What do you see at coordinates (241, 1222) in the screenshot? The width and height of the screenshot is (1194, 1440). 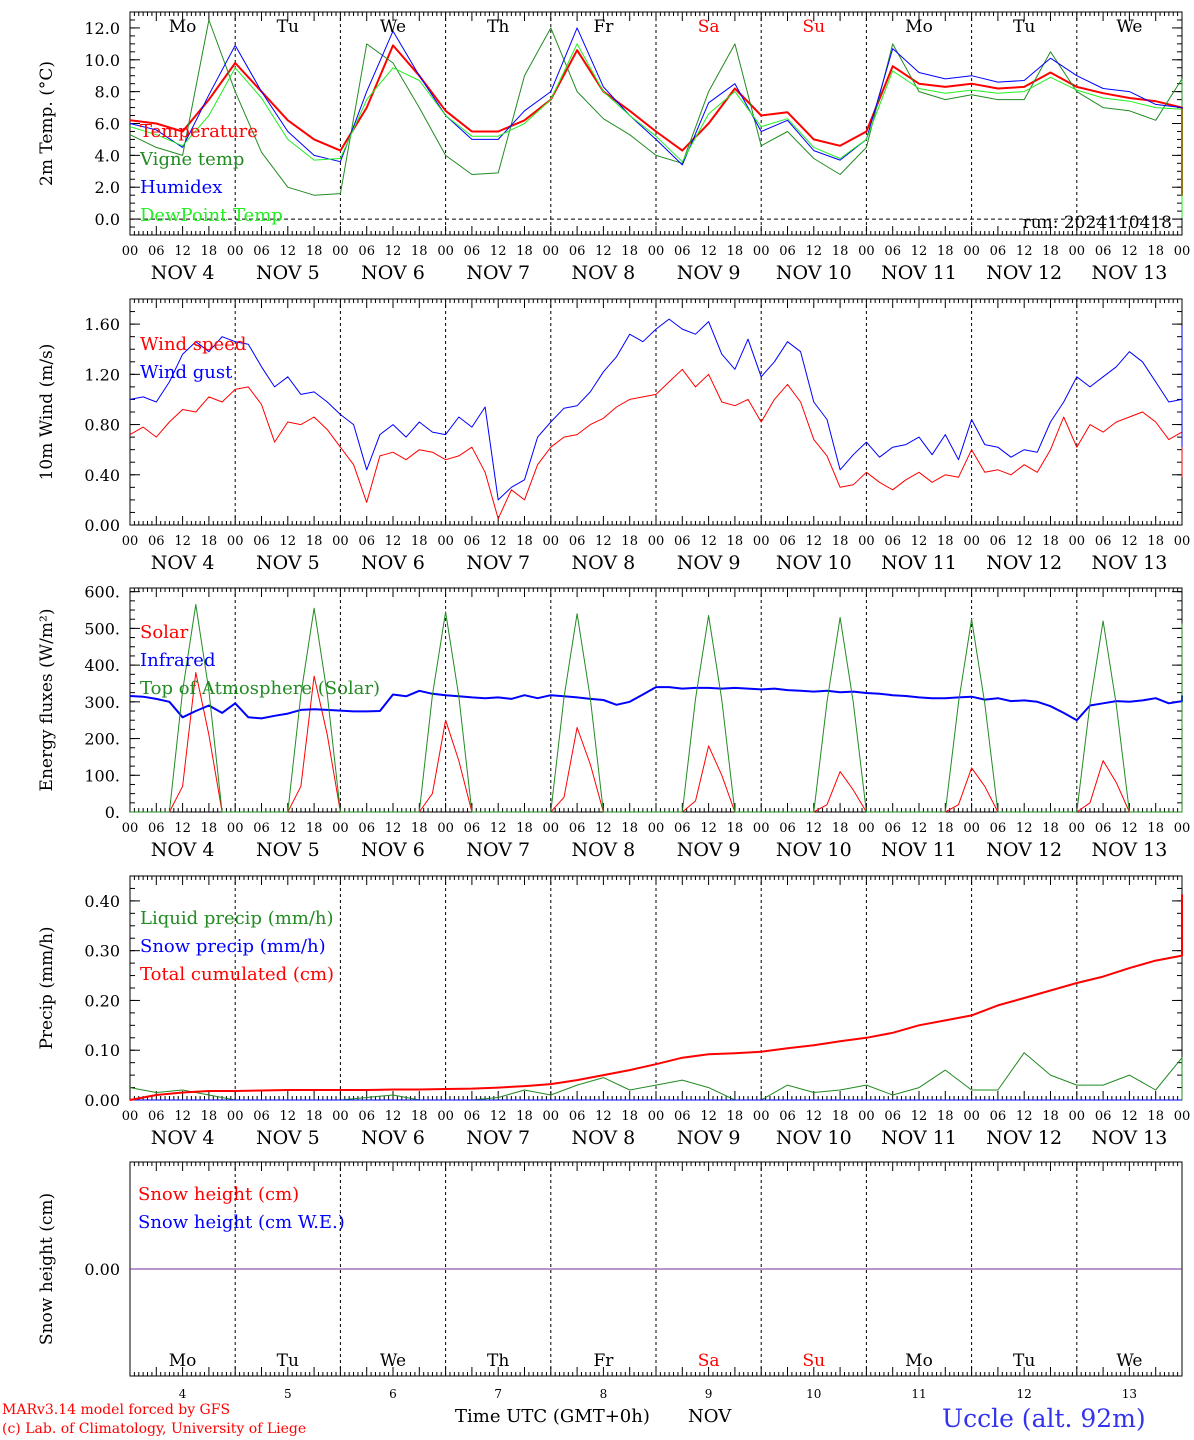 I see `legend-entry: Snow height (cm W.E.)` at bounding box center [241, 1222].